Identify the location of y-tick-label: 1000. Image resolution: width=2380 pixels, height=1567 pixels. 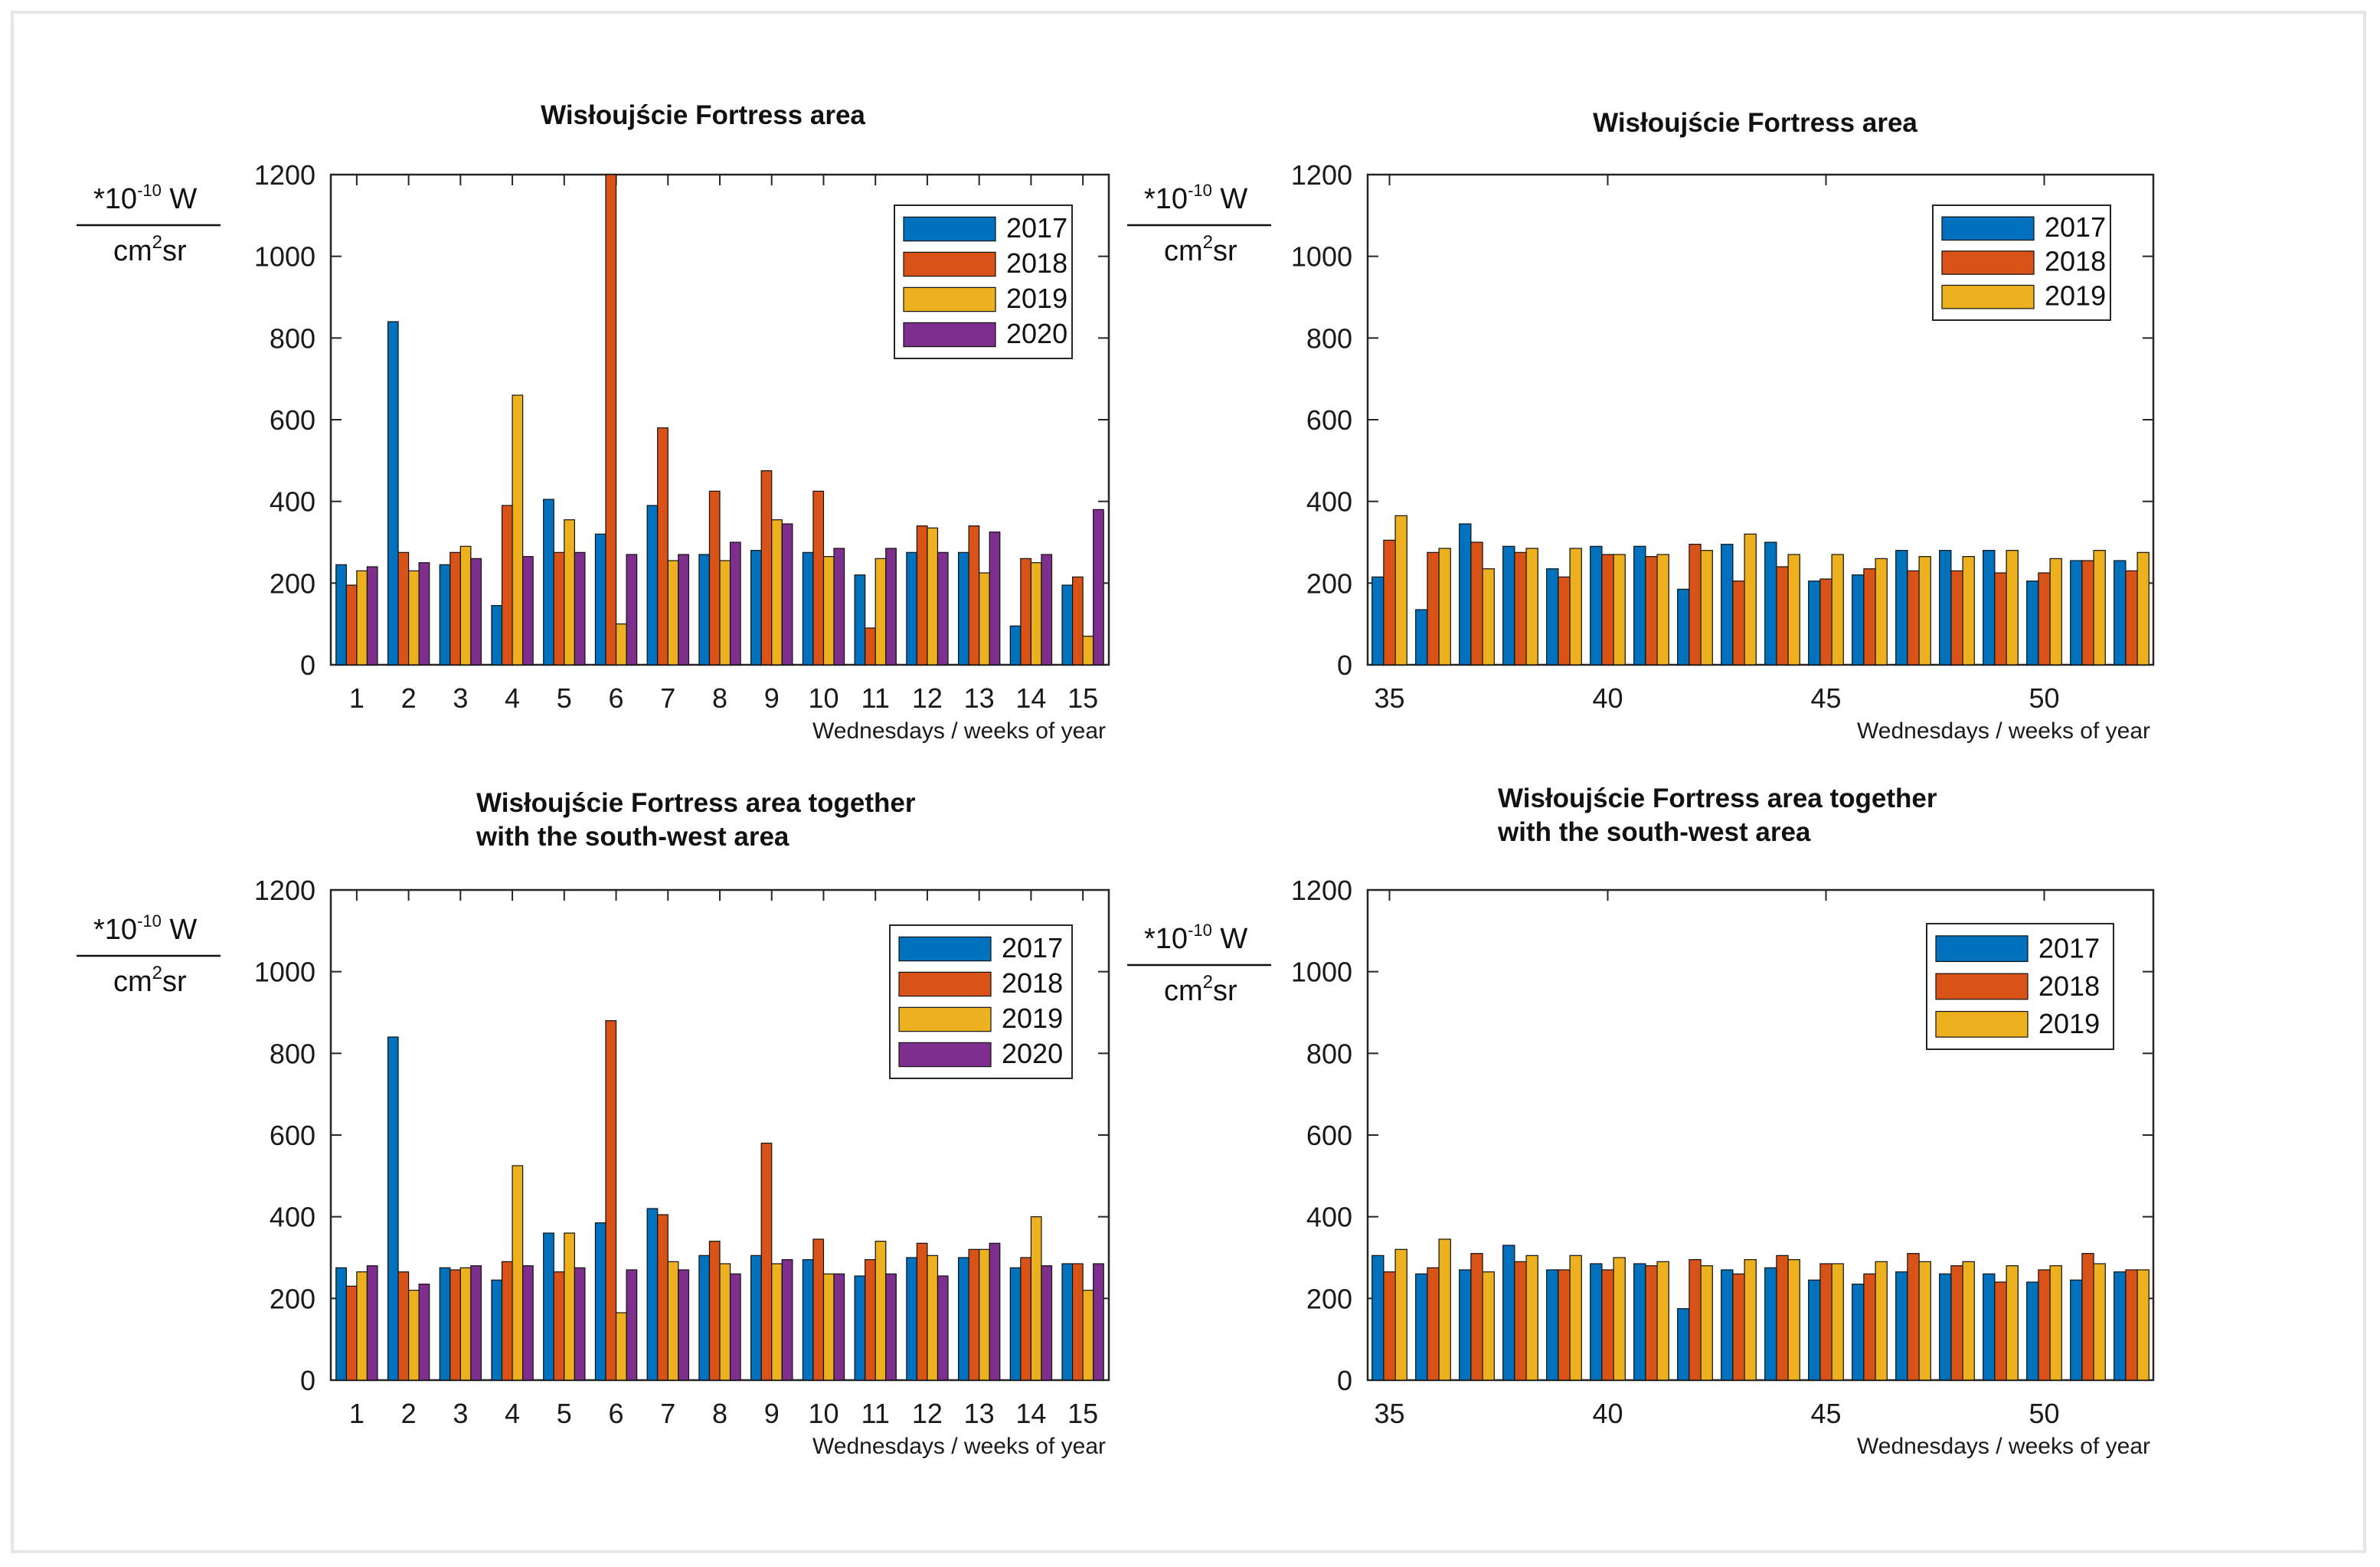
(1321, 257).